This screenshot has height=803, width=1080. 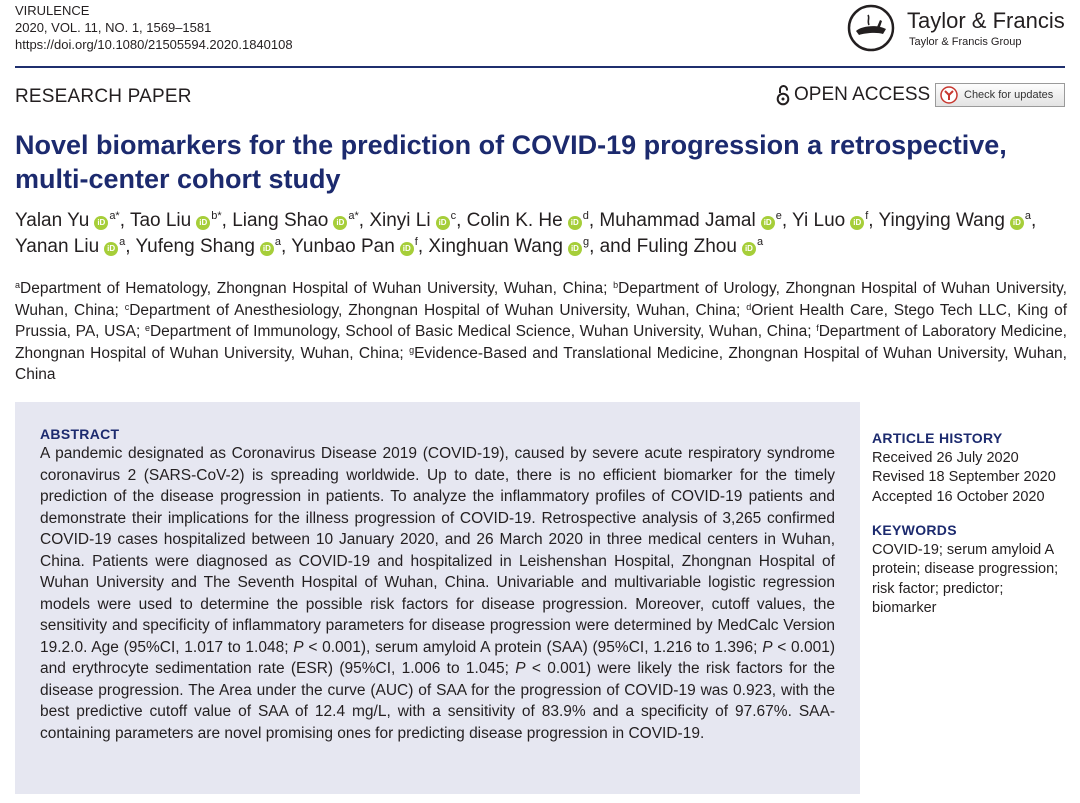 I want to click on check-for-updates-button: Check for updates, so click(x=1000, y=95).